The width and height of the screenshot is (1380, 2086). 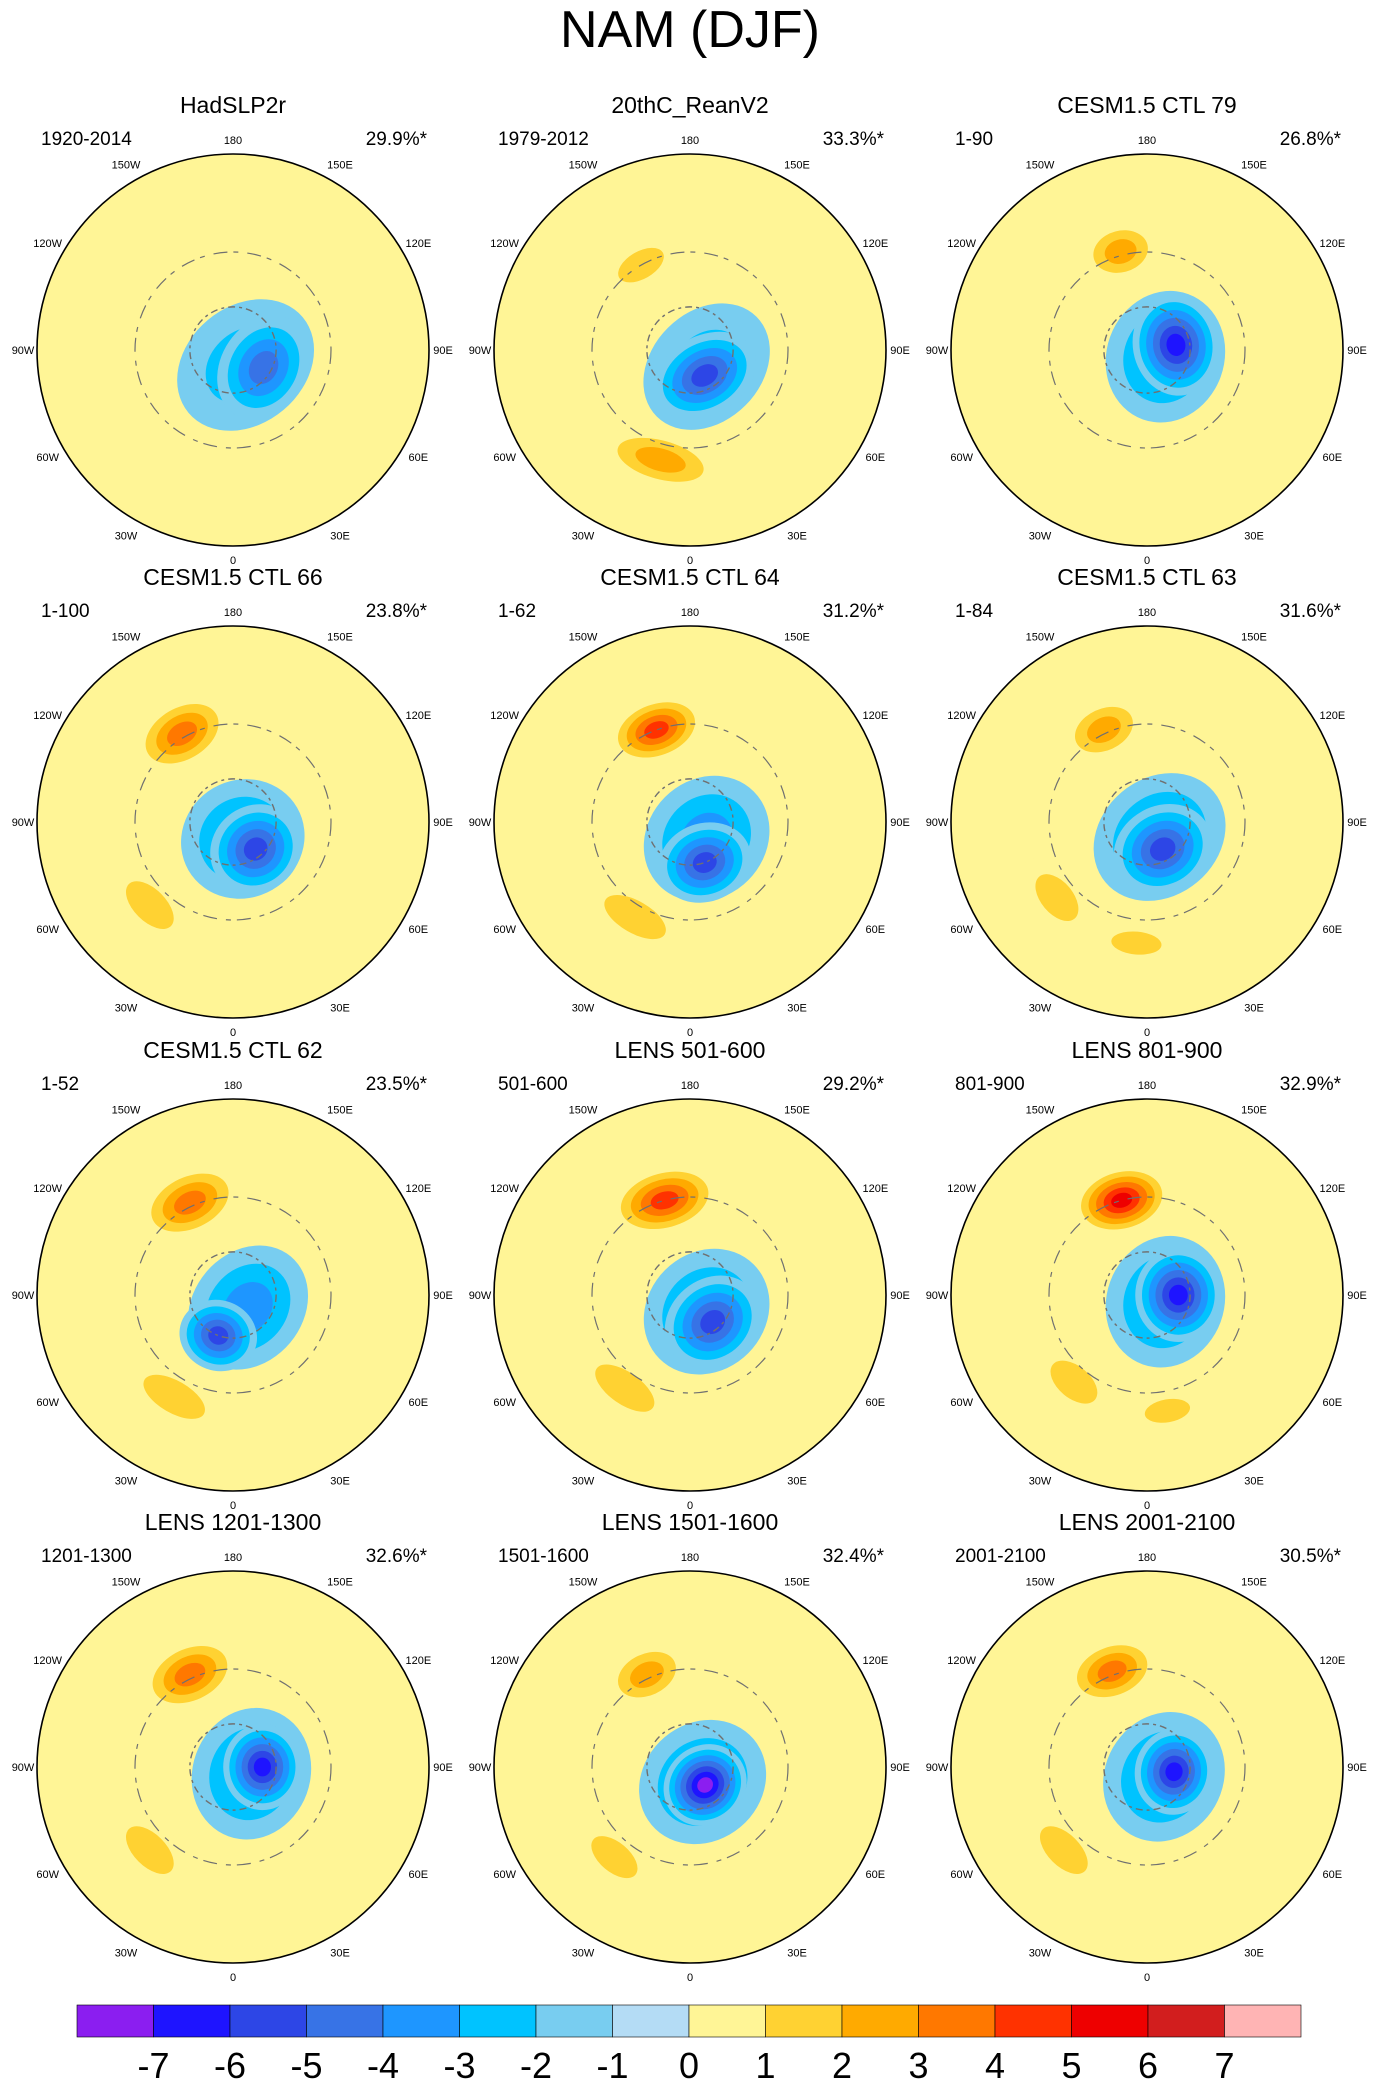 I want to click on page-title: NAM (DJF), so click(x=690, y=30).